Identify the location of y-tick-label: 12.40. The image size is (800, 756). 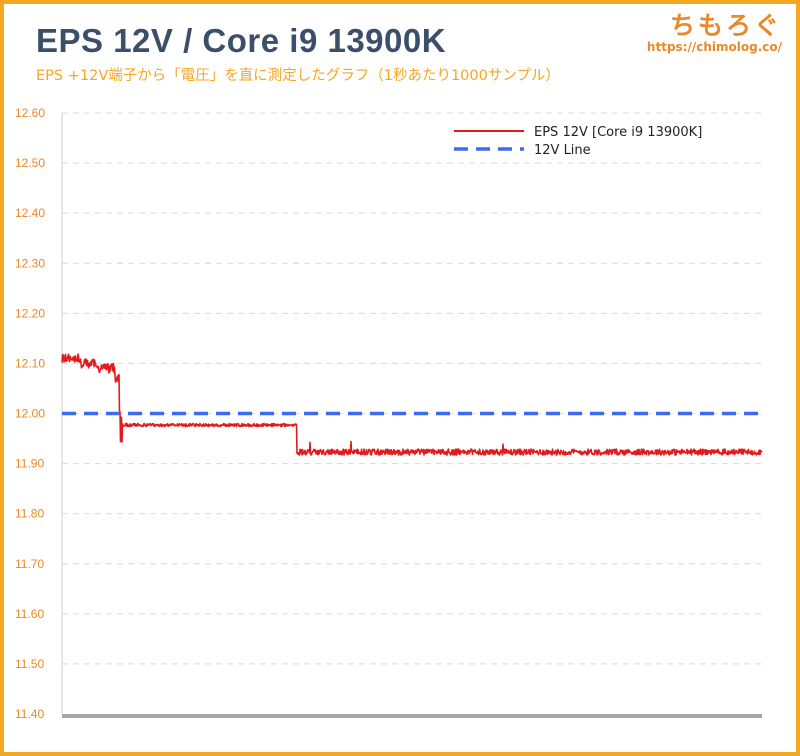
(30, 213).